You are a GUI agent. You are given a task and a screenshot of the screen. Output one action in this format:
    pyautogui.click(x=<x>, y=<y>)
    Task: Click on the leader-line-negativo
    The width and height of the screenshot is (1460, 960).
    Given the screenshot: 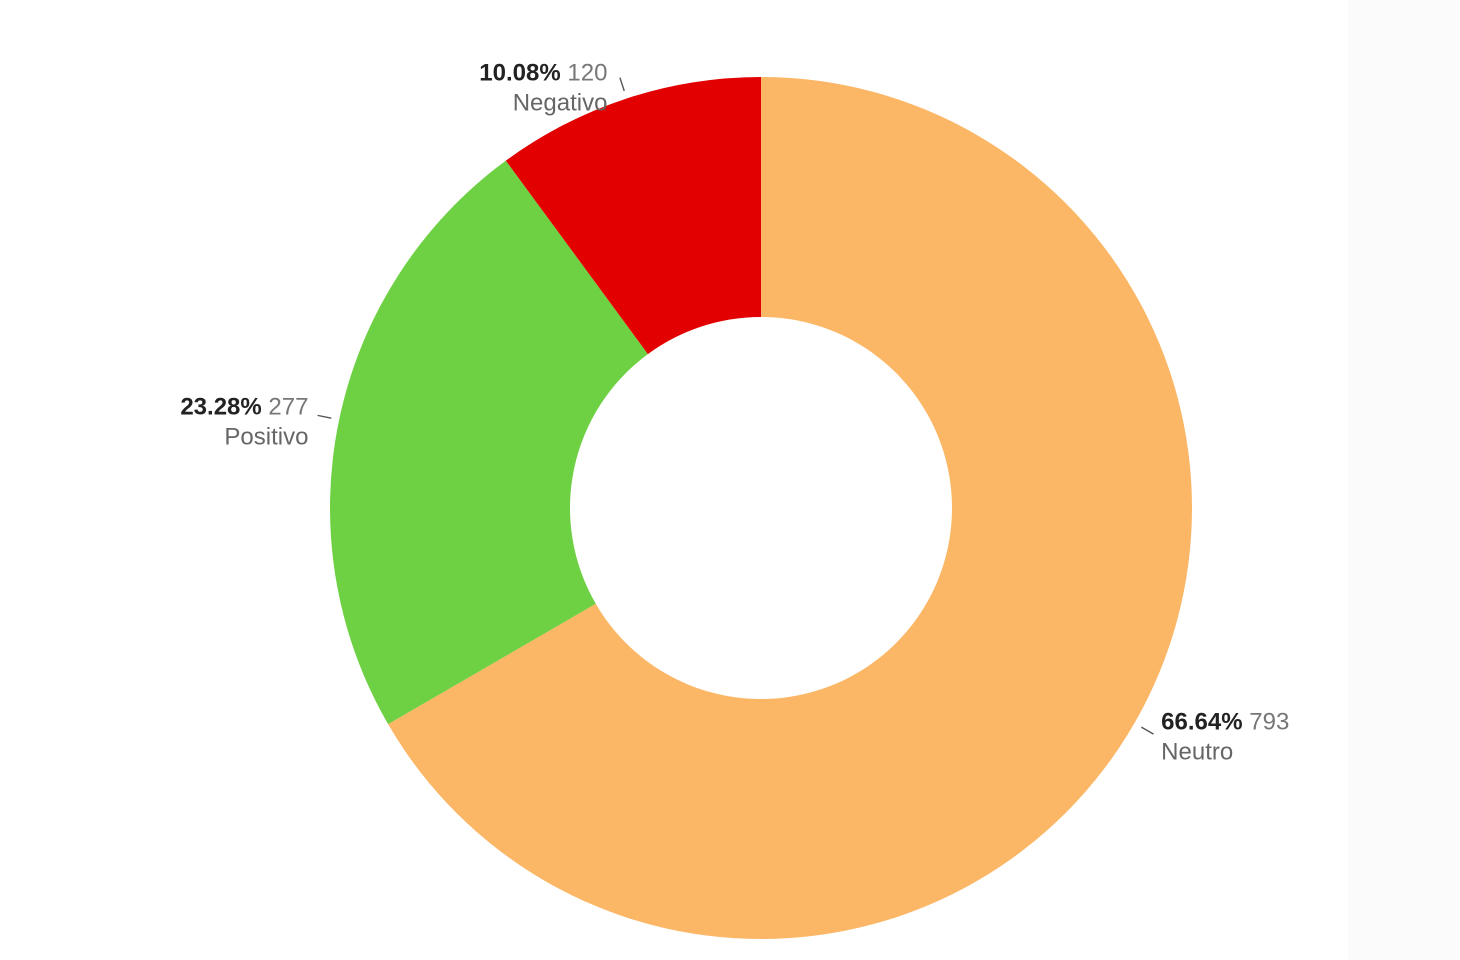 What is the action you would take?
    pyautogui.click(x=622, y=84)
    